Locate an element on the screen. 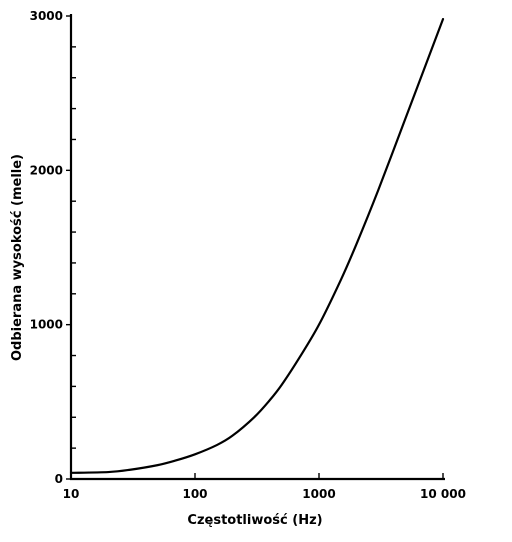 This screenshot has width=512, height=542. y-major-ticks: 0 1000 2000 3000 is located at coordinates (51, 247).